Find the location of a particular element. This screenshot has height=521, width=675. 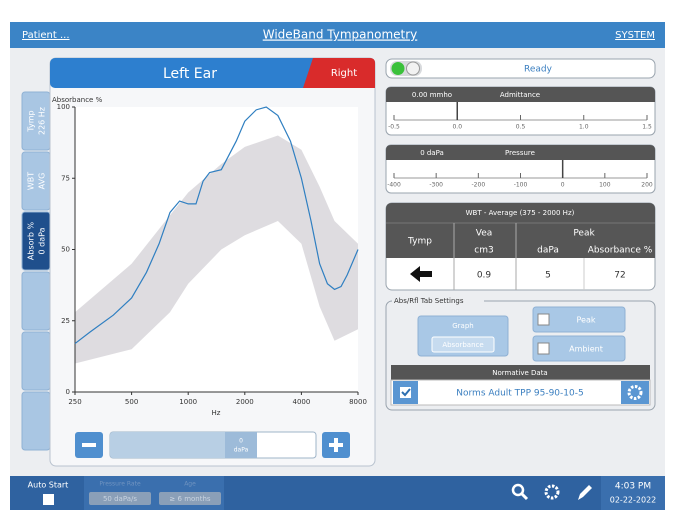

gauge-title: Pressure is located at coordinates (520, 153).